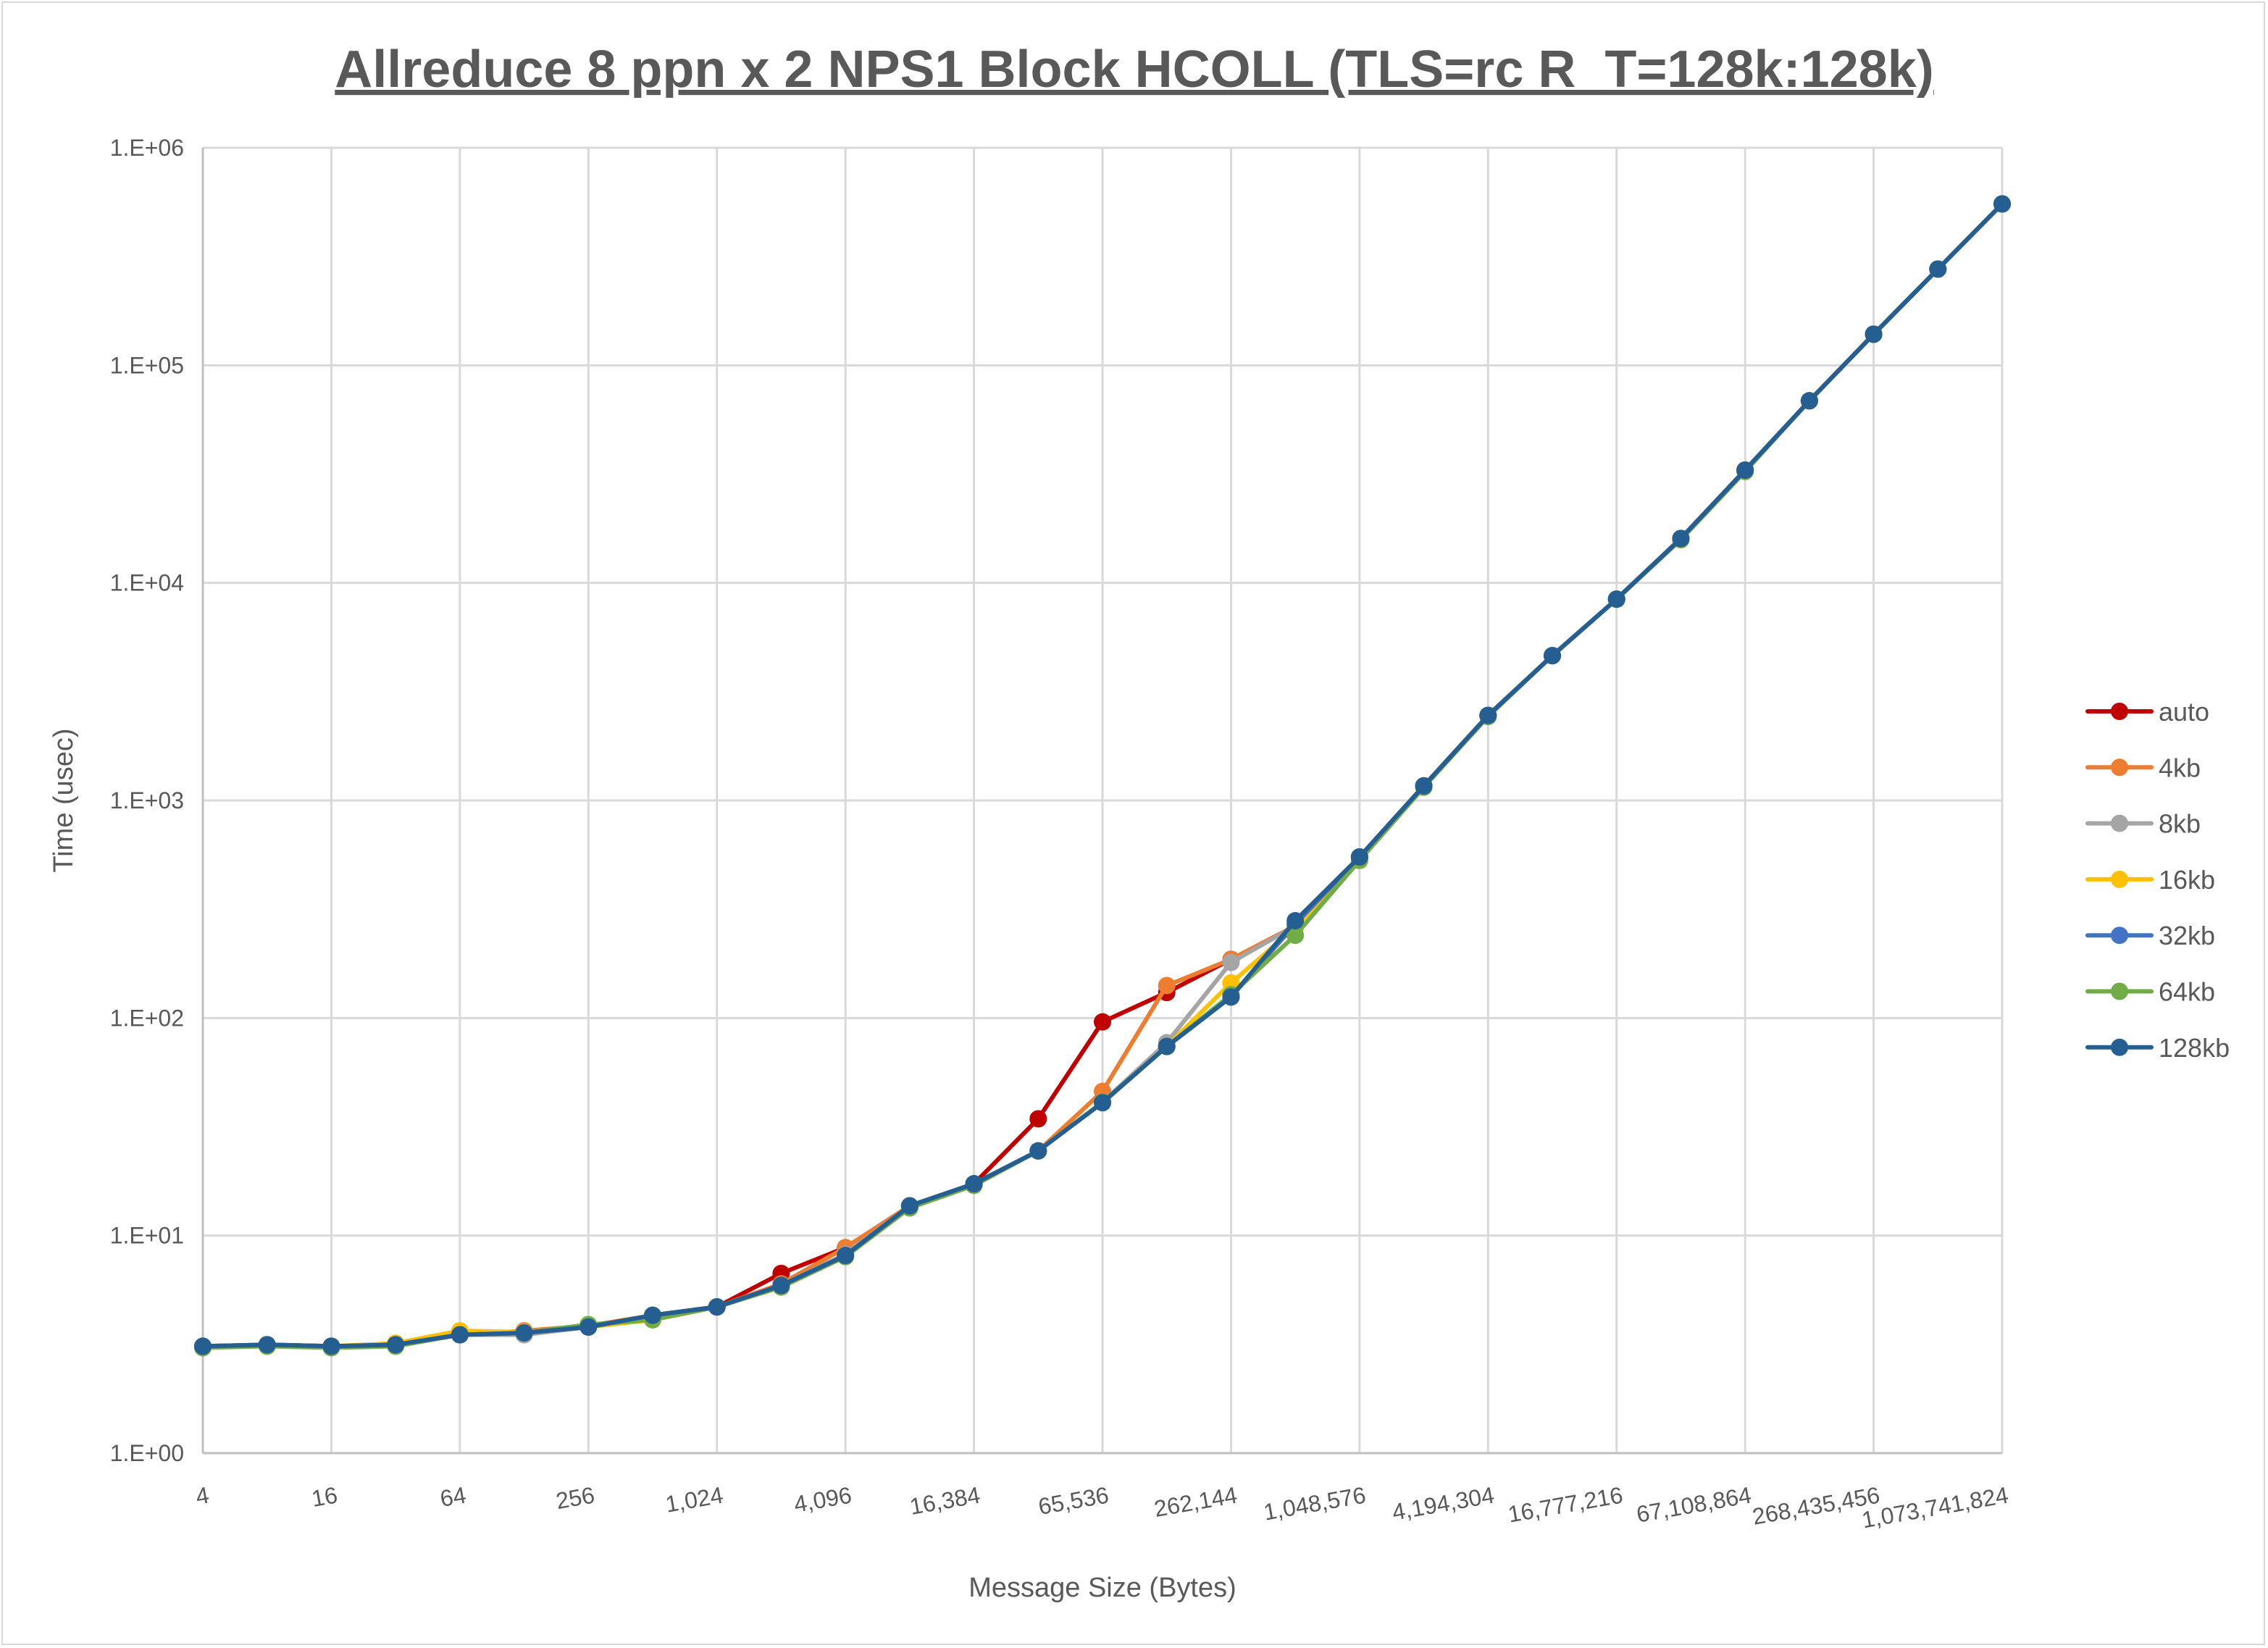 The height and width of the screenshot is (1648, 2268). I want to click on data-point-8kb, so click(1231, 962).